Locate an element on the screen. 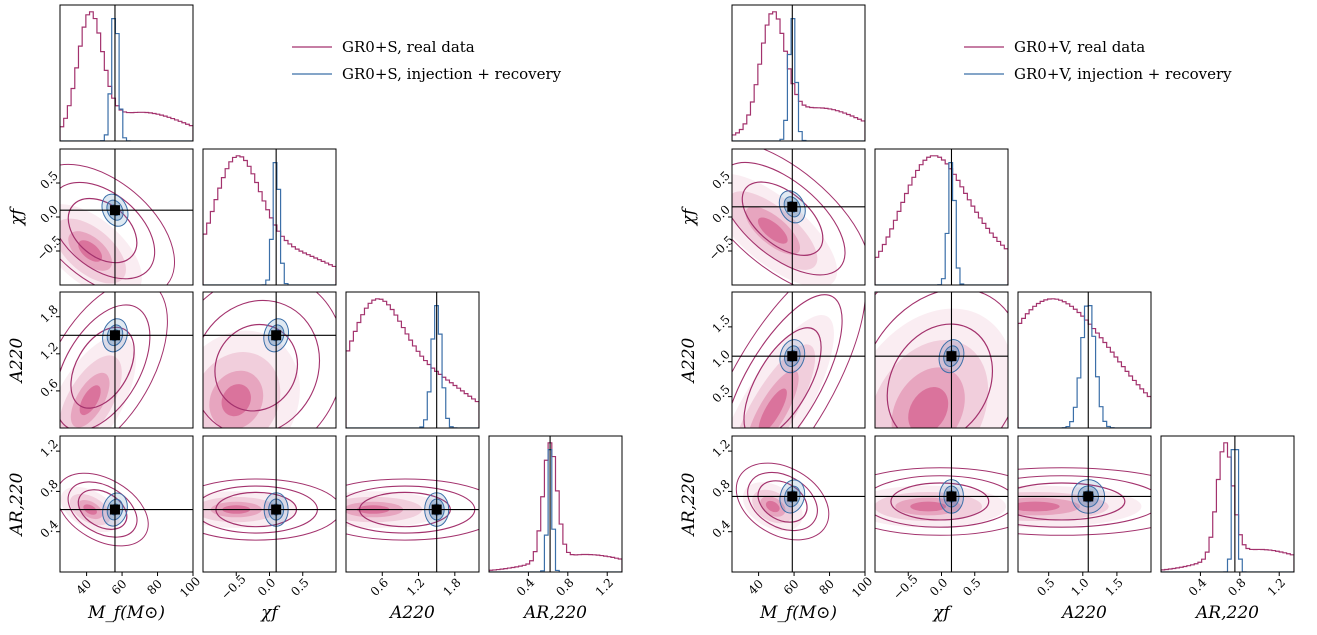 The height and width of the screenshot is (635, 1317). y-axis-label: χf is located at coordinates (17, 216).